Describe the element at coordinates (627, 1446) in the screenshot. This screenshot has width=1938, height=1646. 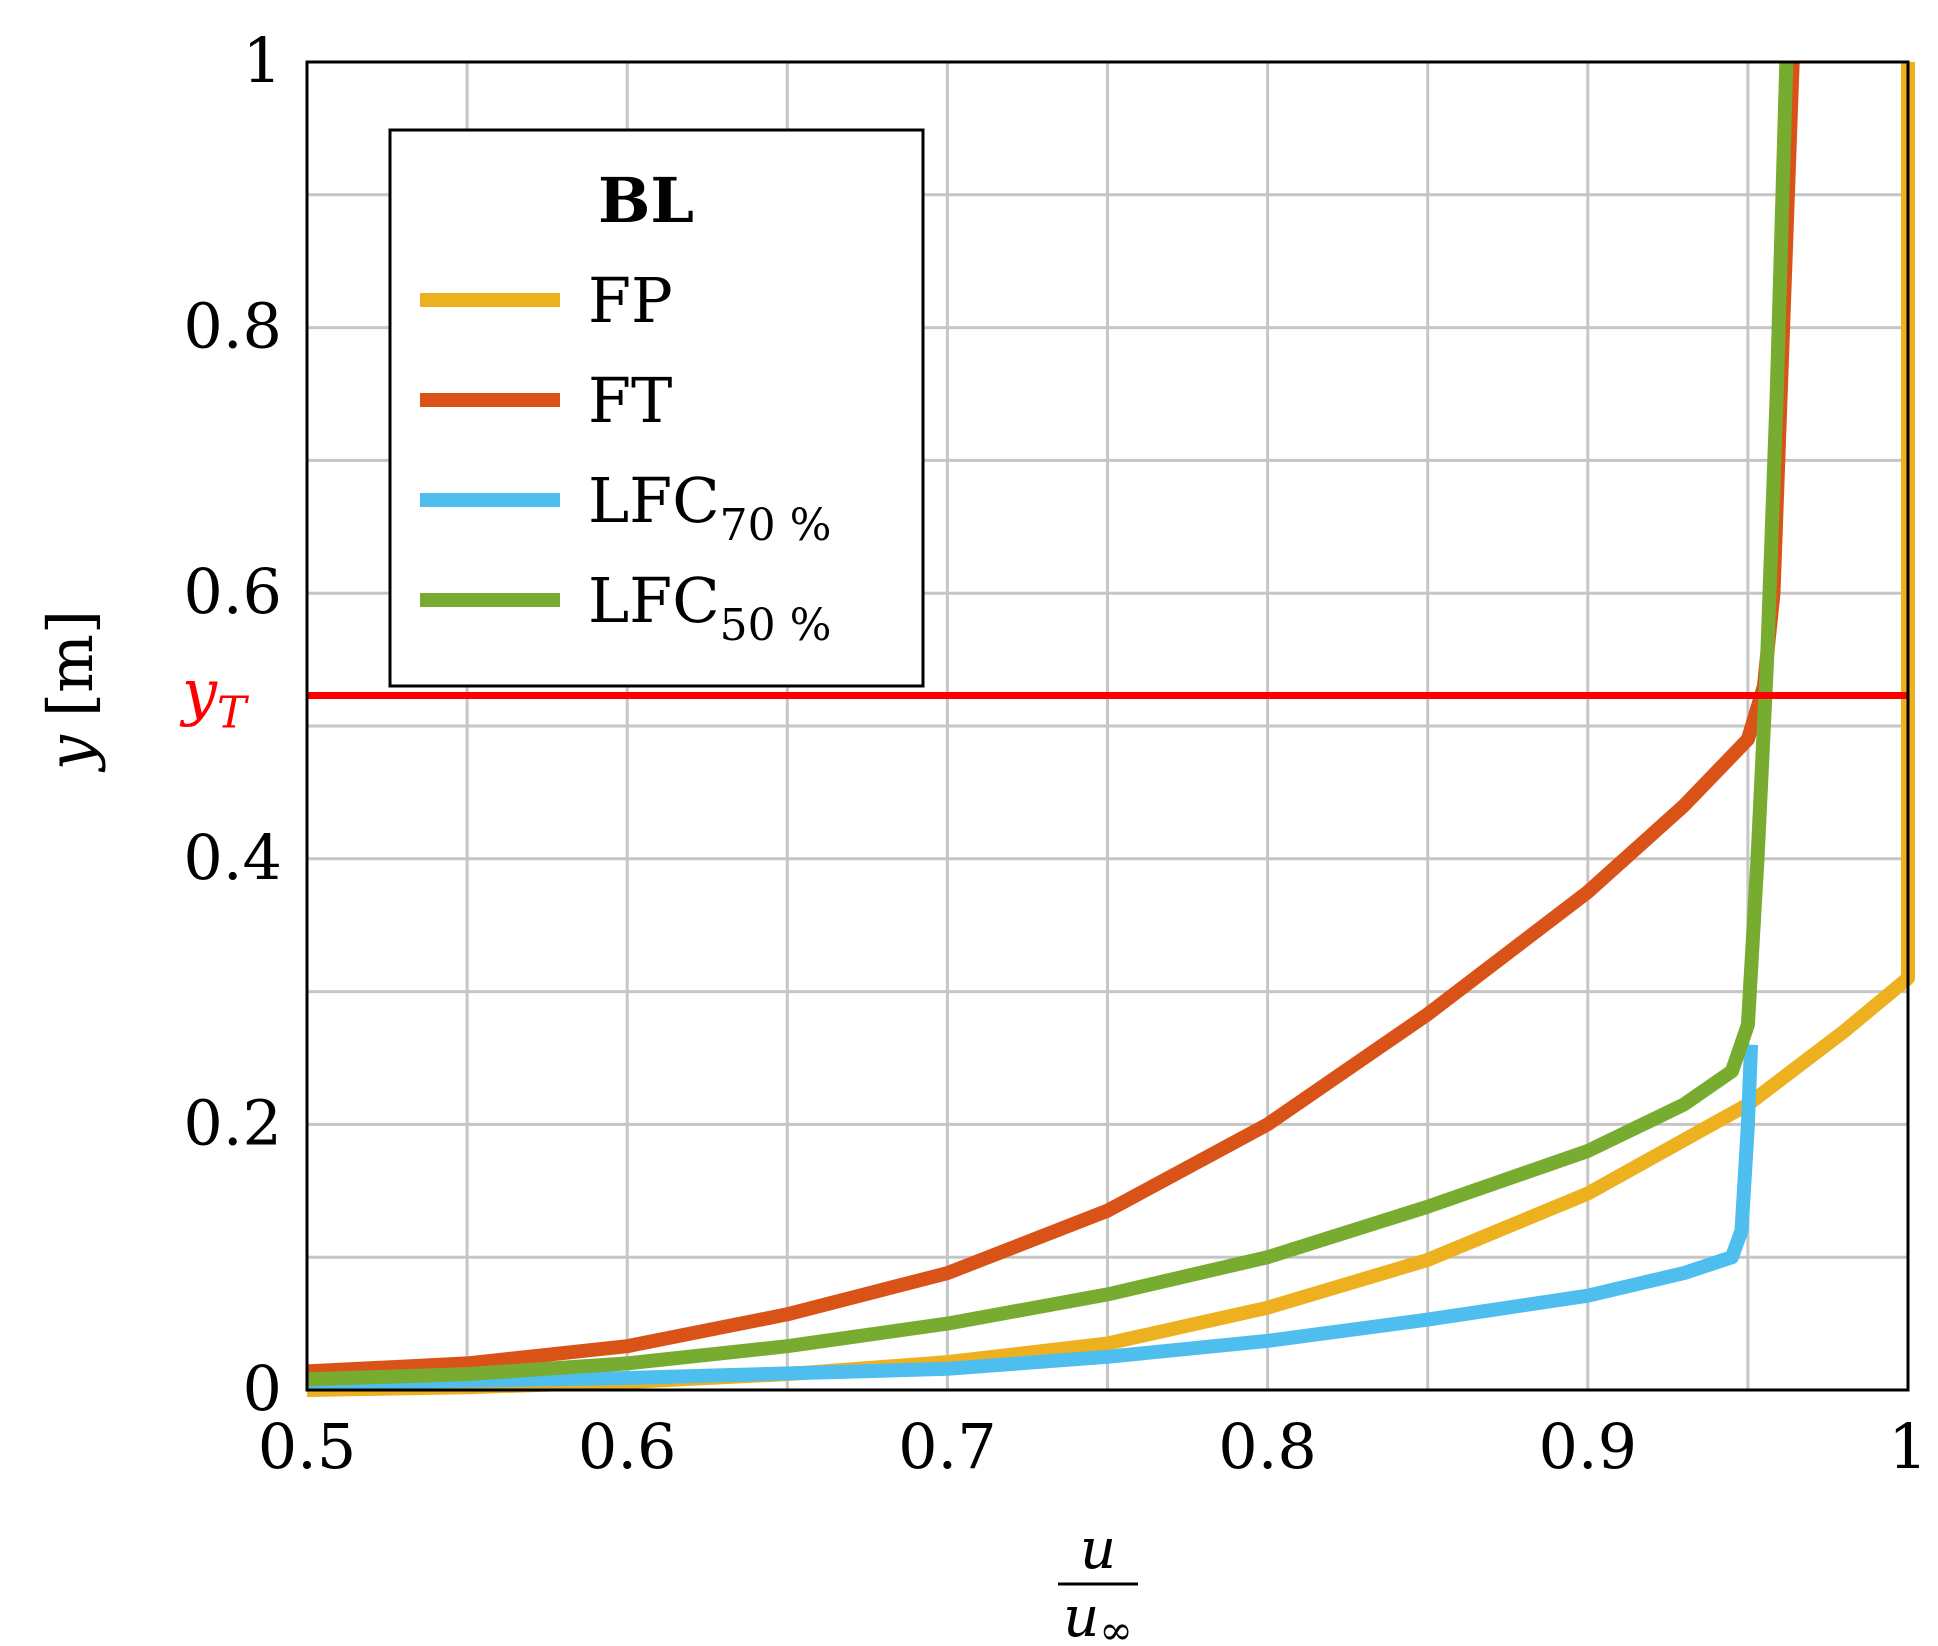
I see `x-tick-label: 0.6` at that location.